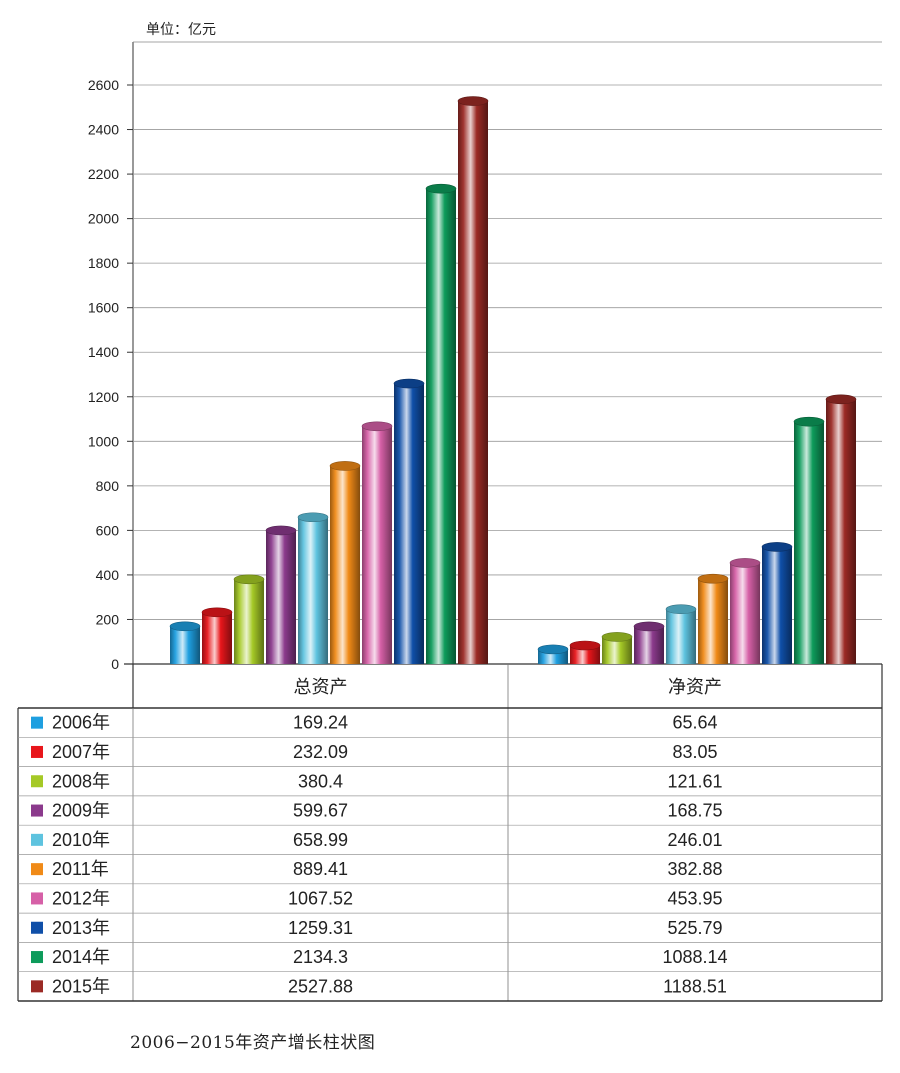  Describe the element at coordinates (108, 575) in the screenshot. I see `y-tick-label: 400` at that location.